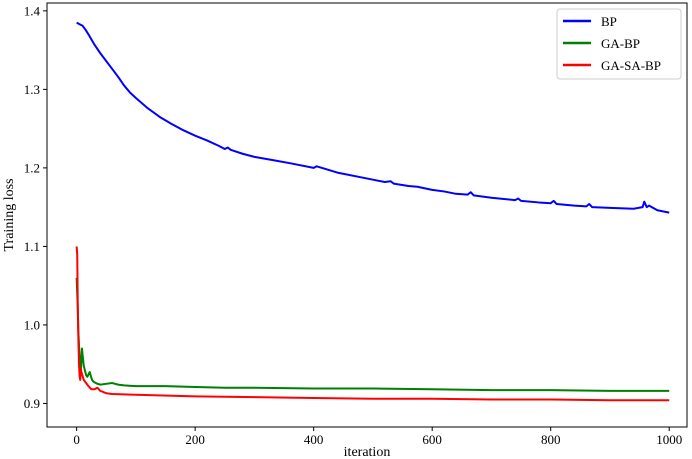 Image resolution: width=692 pixels, height=459 pixels. Describe the element at coordinates (195, 439) in the screenshot. I see `x-tick-label: 200` at that location.